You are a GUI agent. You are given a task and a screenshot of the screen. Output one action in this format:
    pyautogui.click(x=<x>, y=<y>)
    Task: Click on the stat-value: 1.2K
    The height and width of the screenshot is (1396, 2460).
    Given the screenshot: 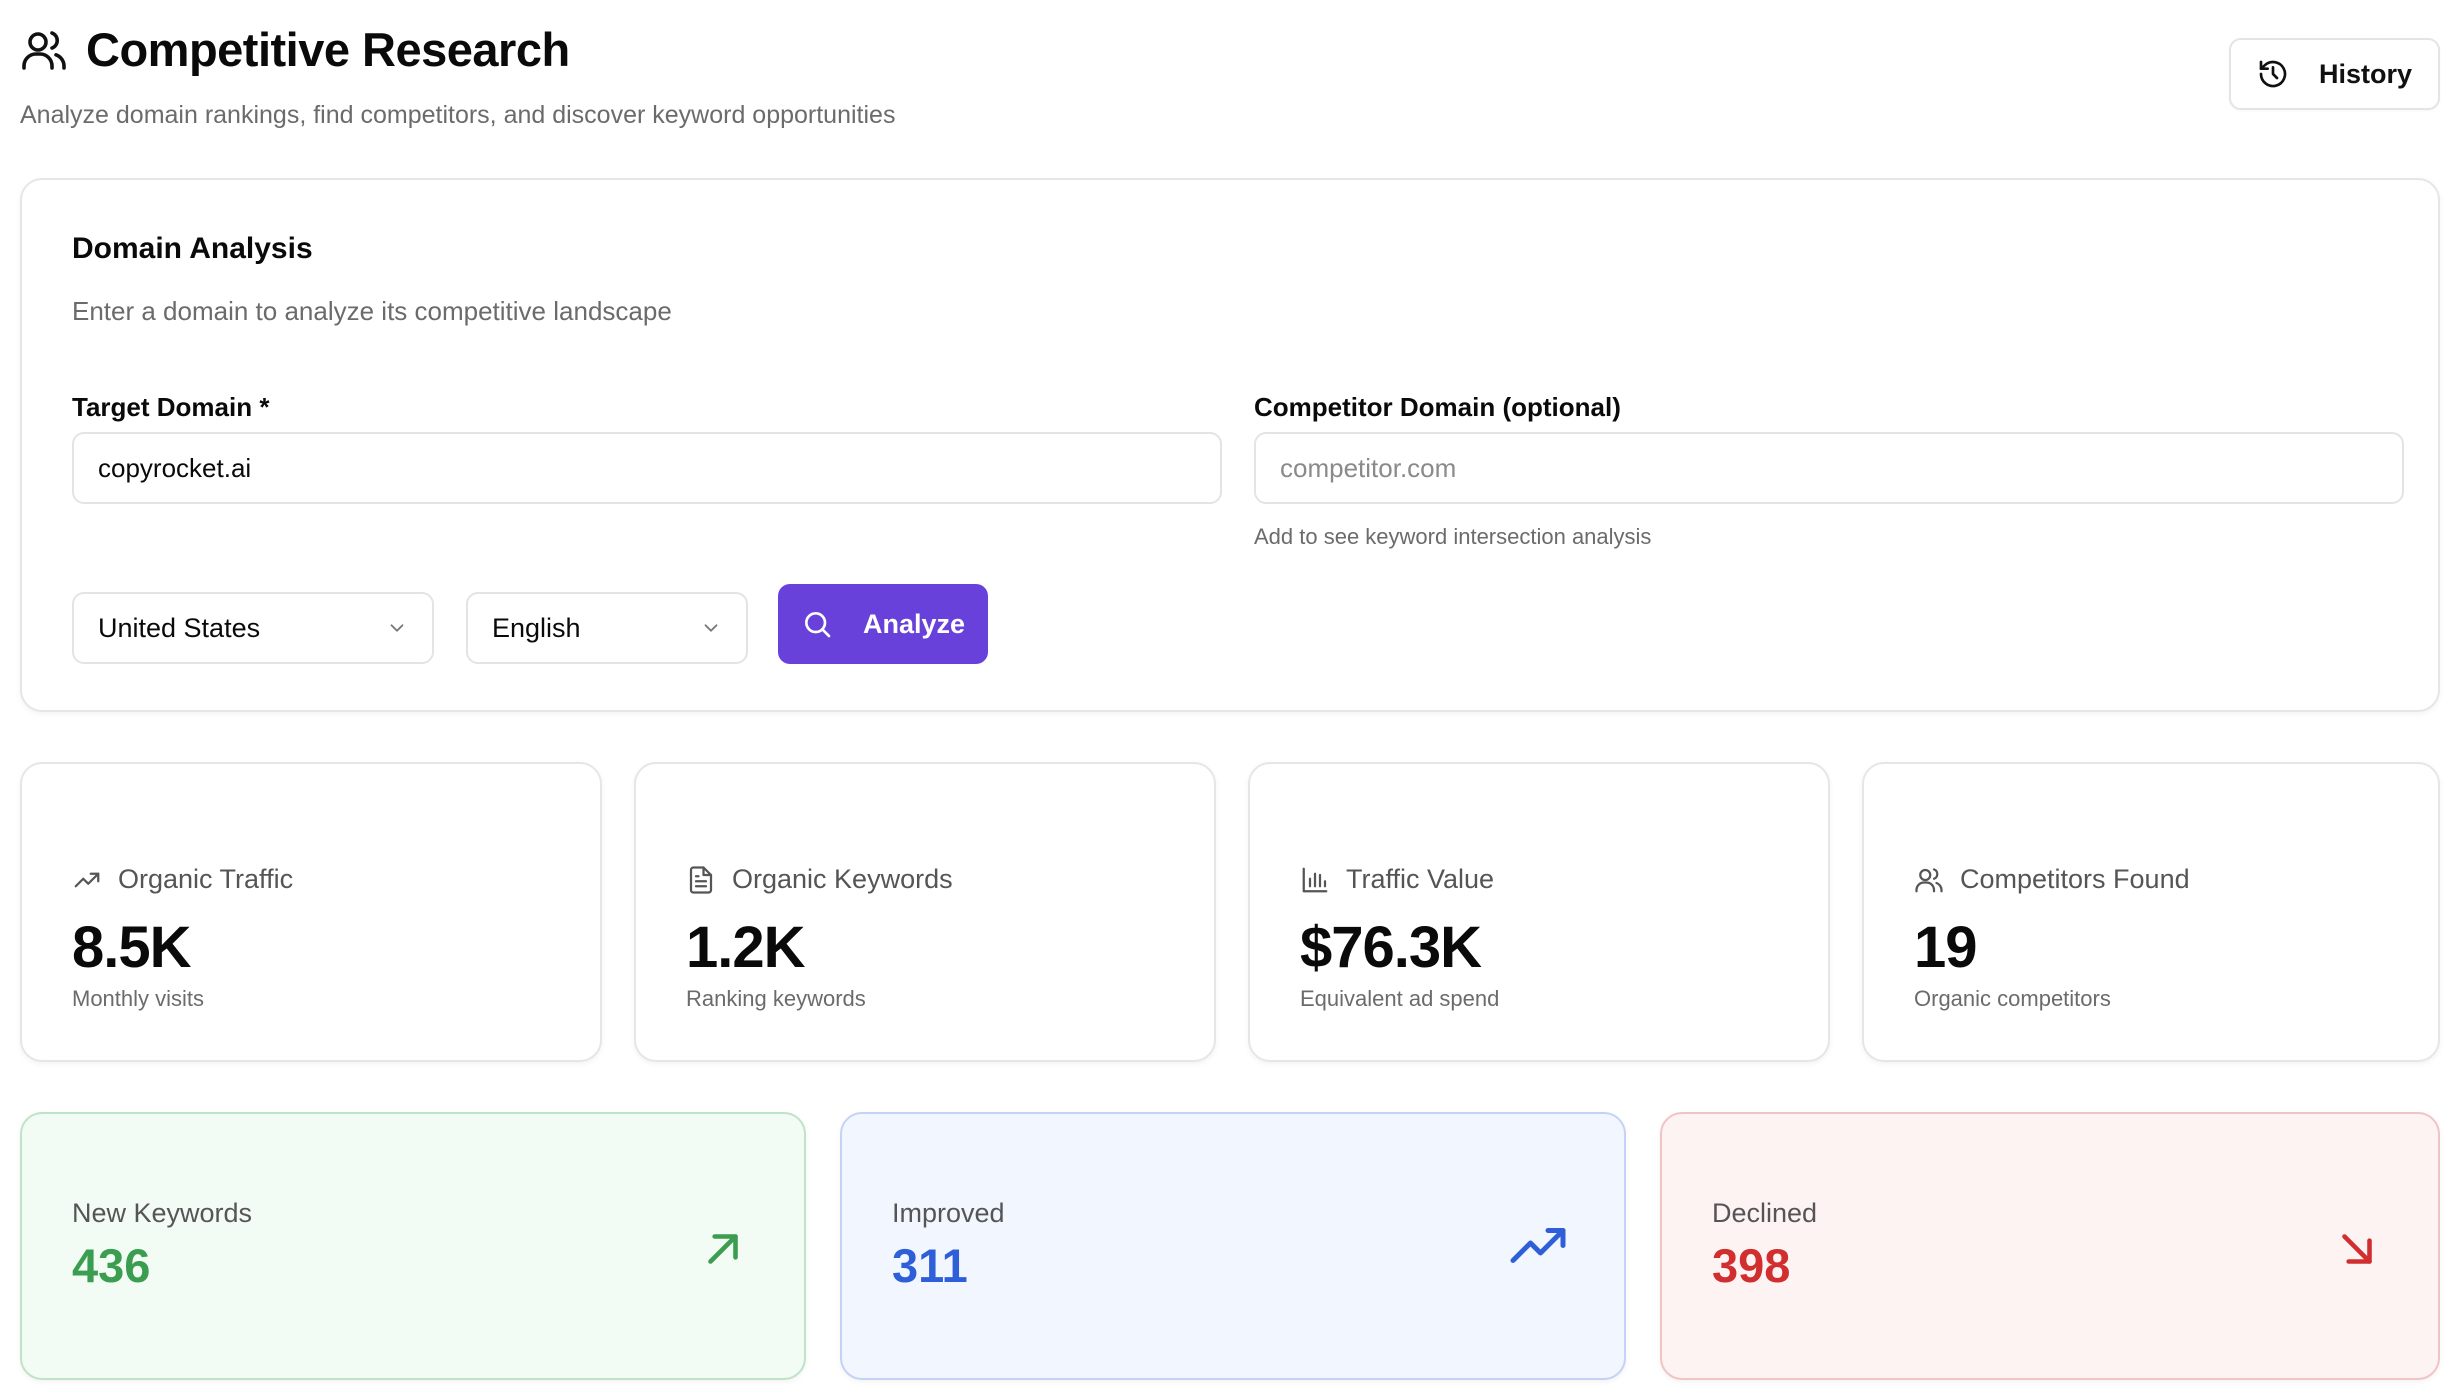 What is the action you would take?
    pyautogui.click(x=746, y=947)
    